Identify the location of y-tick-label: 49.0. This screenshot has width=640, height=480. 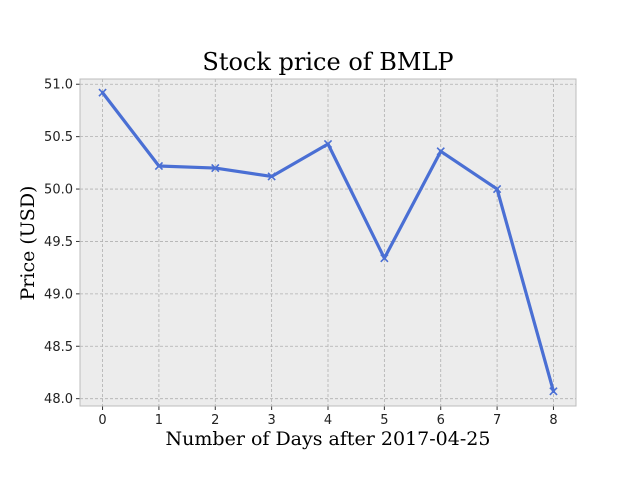
(58, 294).